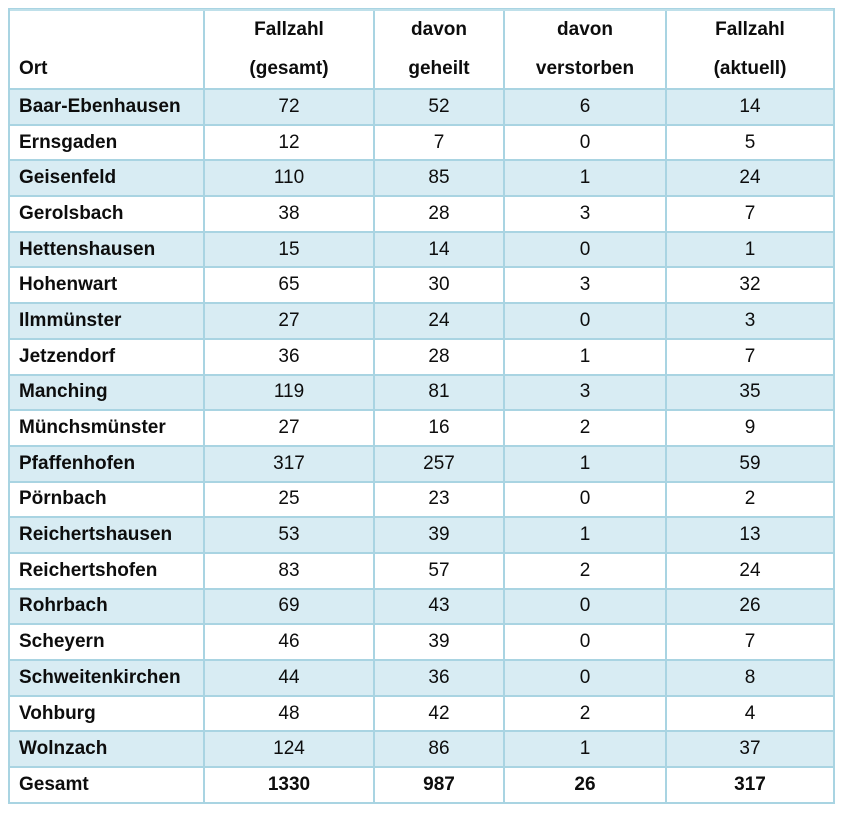  What do you see at coordinates (439, 107) in the screenshot?
I see `davon-geheilt-cell: 52` at bounding box center [439, 107].